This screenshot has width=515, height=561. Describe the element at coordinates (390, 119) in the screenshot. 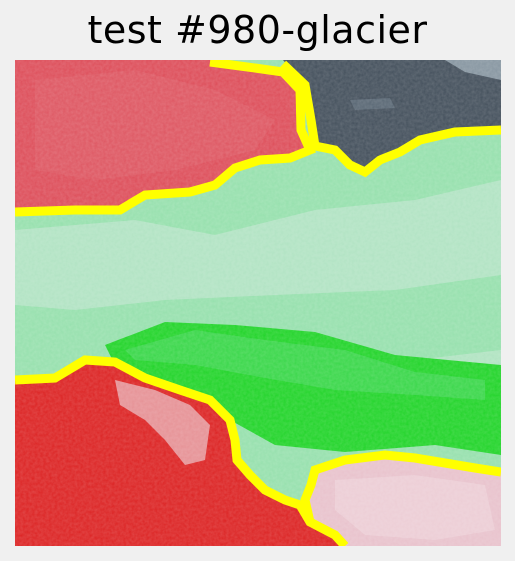

I see `boundary-dark` at that location.